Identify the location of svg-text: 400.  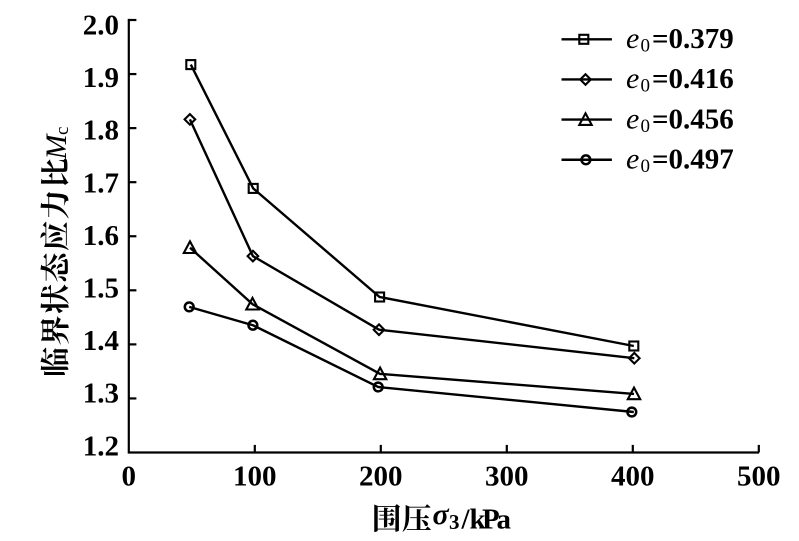
(633, 477).